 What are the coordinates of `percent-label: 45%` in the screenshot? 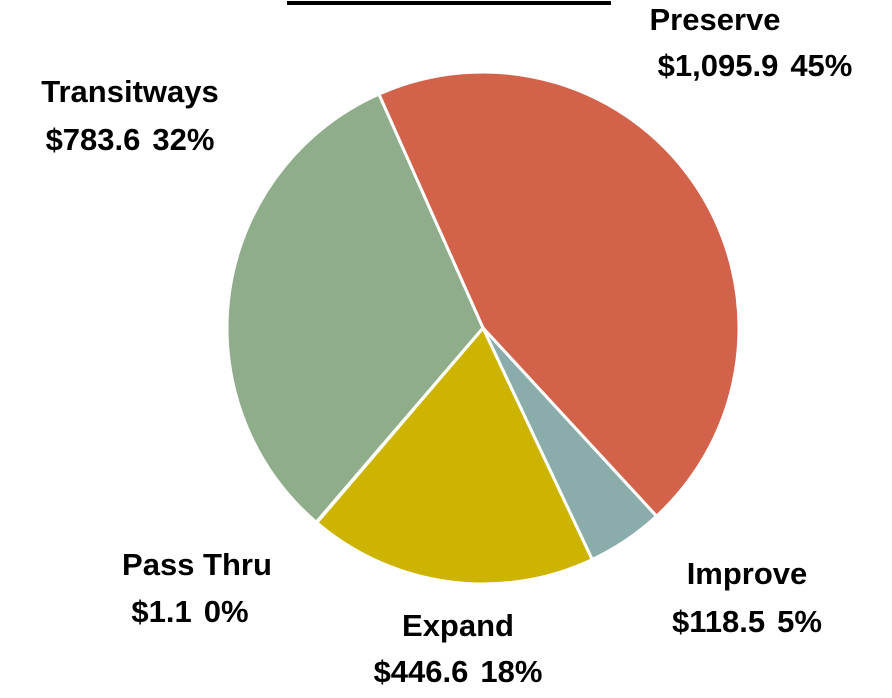 It's located at (821, 65).